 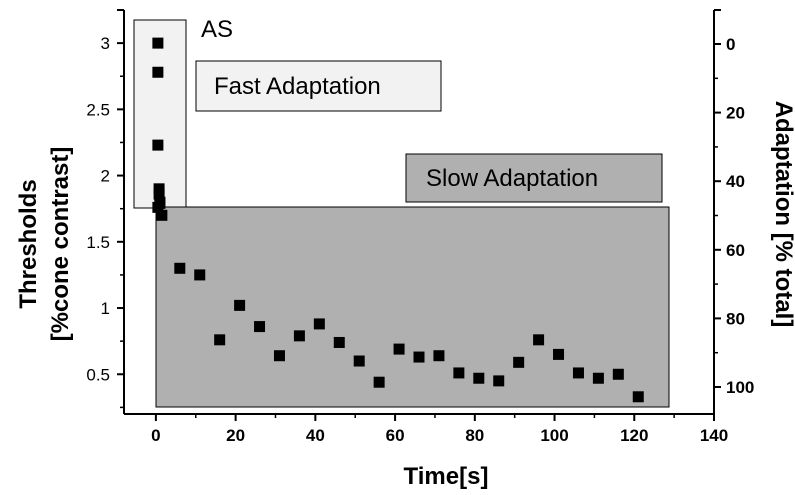 What do you see at coordinates (98, 374) in the screenshot?
I see `y-tick-label: 0.5` at bounding box center [98, 374].